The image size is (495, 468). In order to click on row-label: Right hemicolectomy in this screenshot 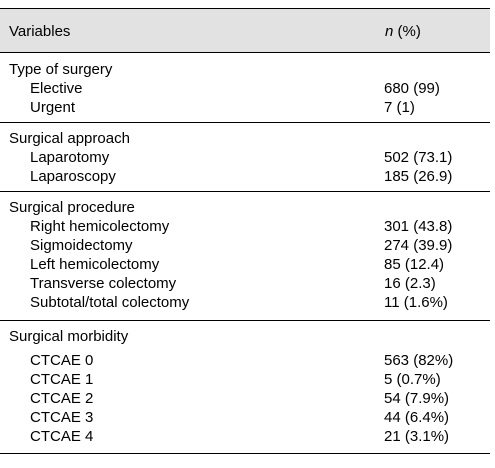, I will do `click(100, 226)`.